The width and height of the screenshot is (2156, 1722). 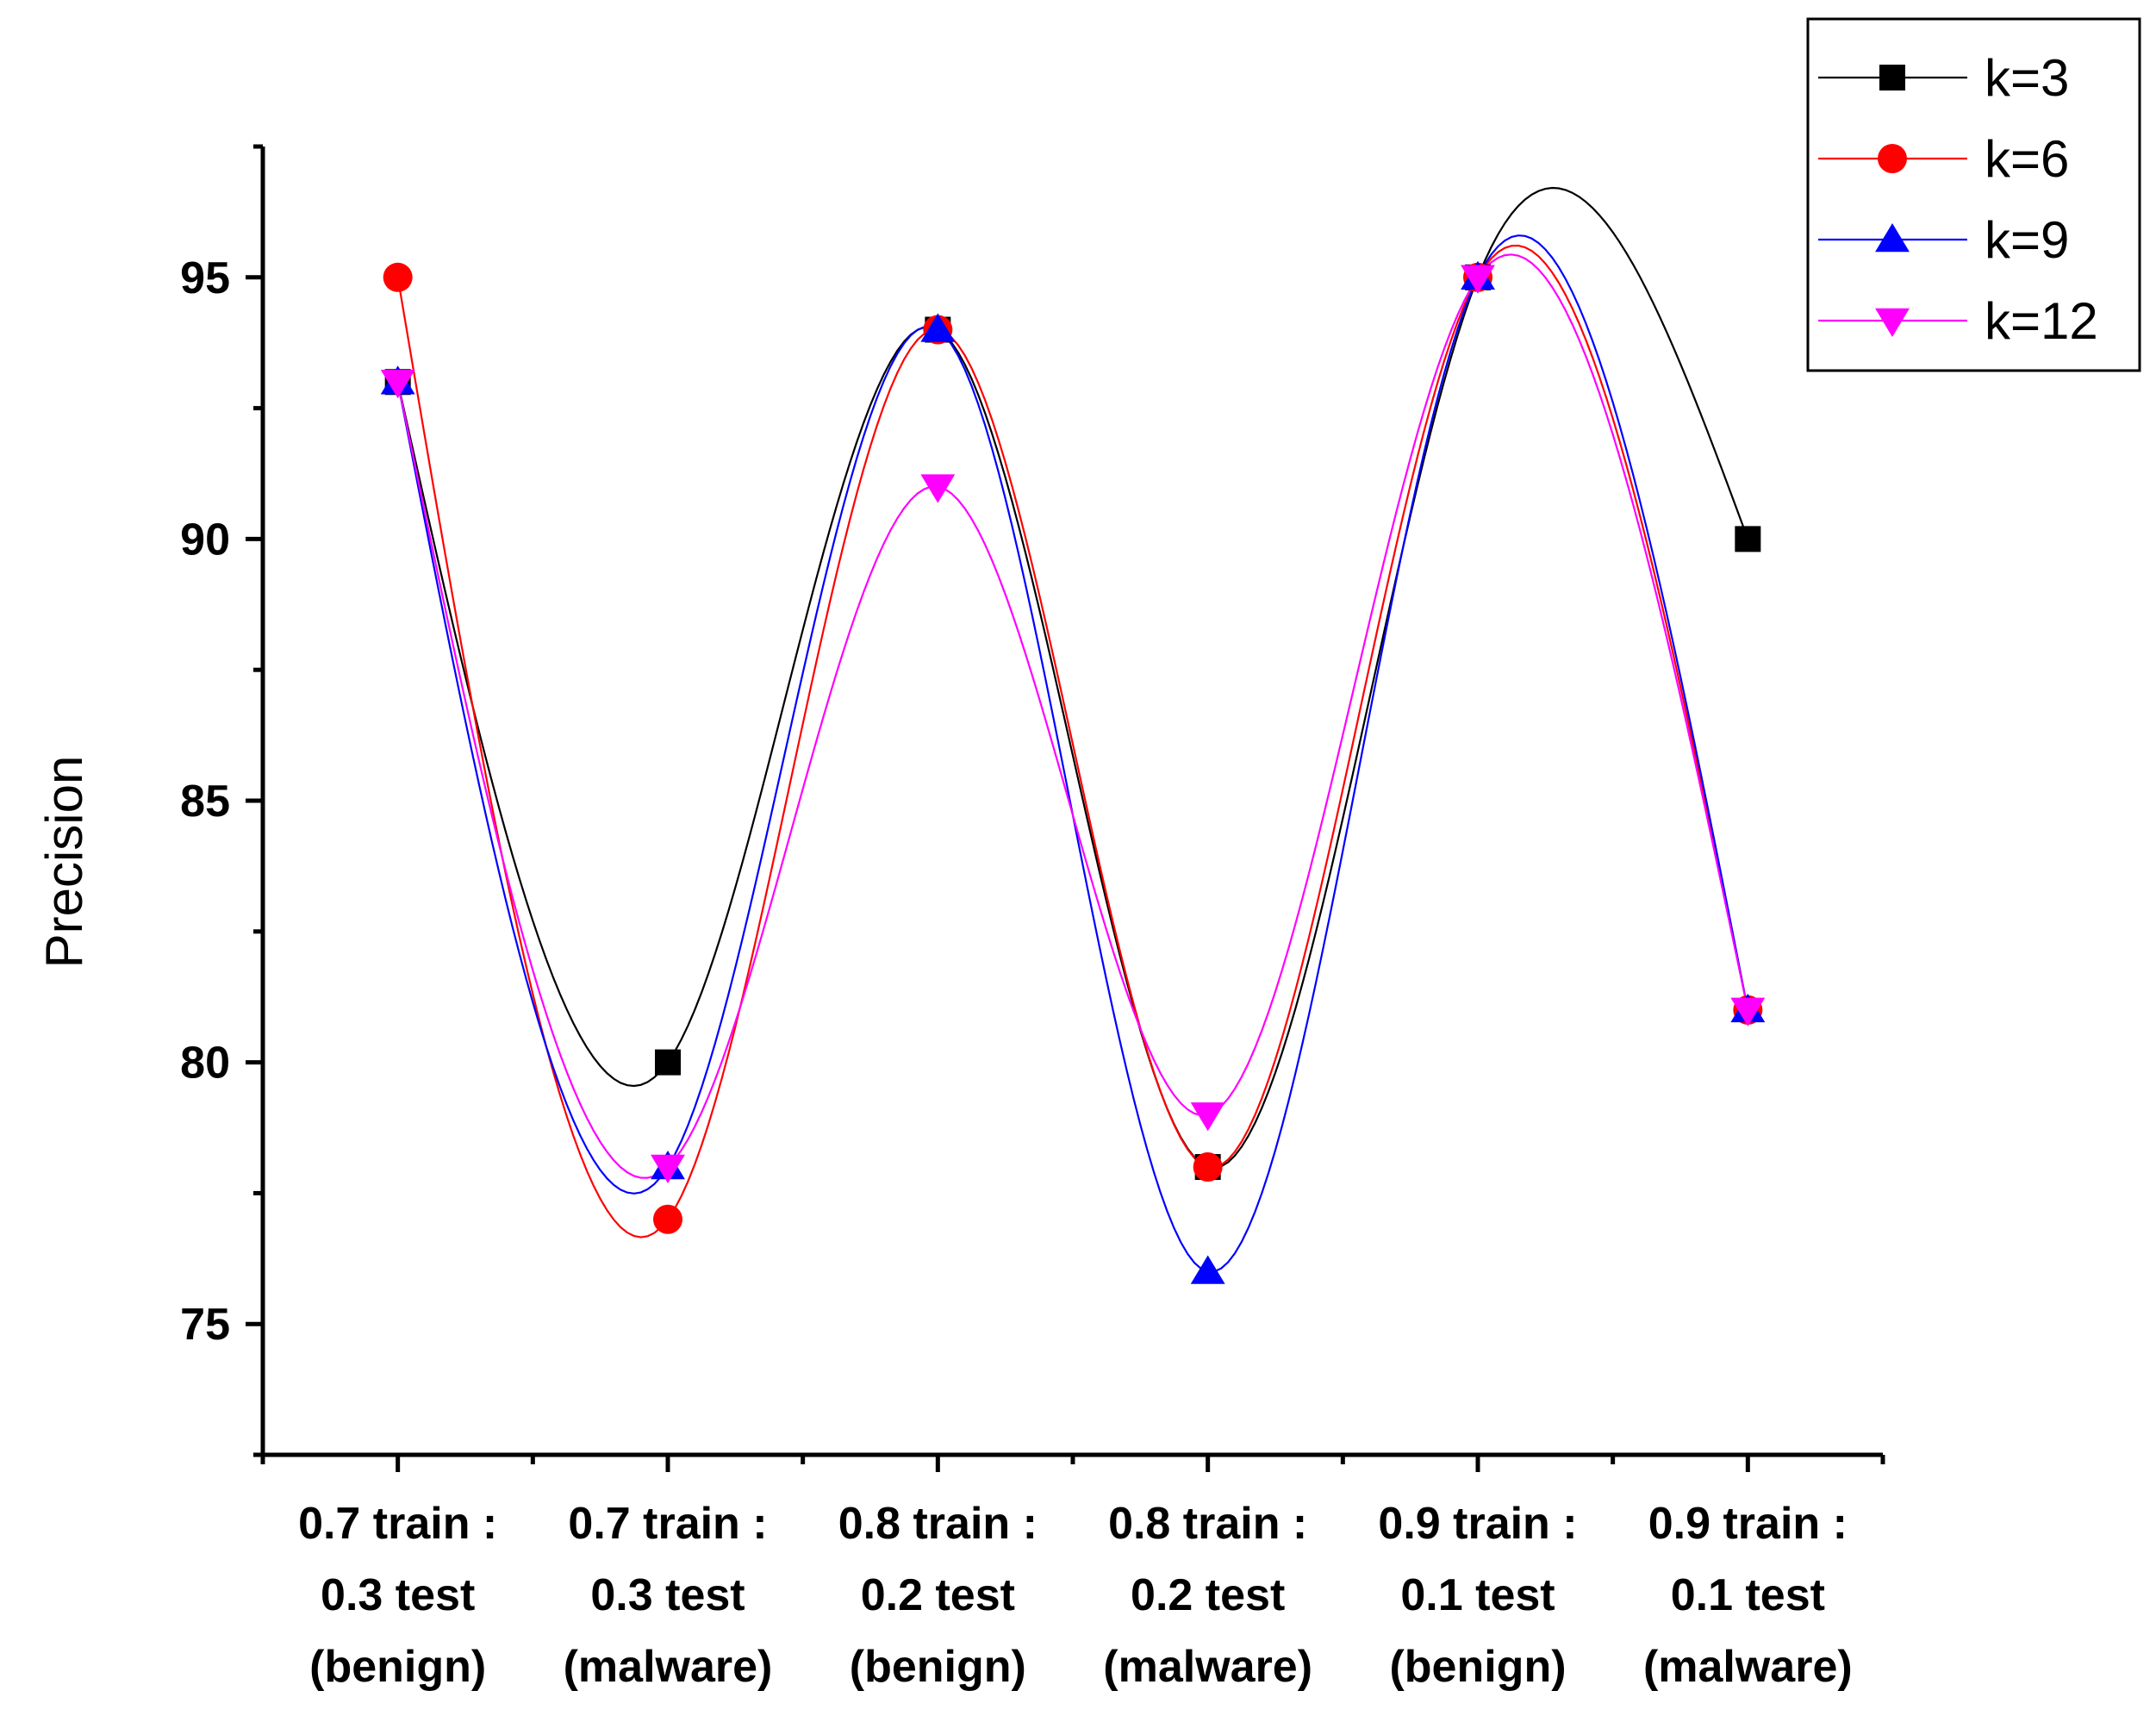 I want to click on x-category-label: 0.8 train : 0.2 test (benign), so click(x=938, y=1595).